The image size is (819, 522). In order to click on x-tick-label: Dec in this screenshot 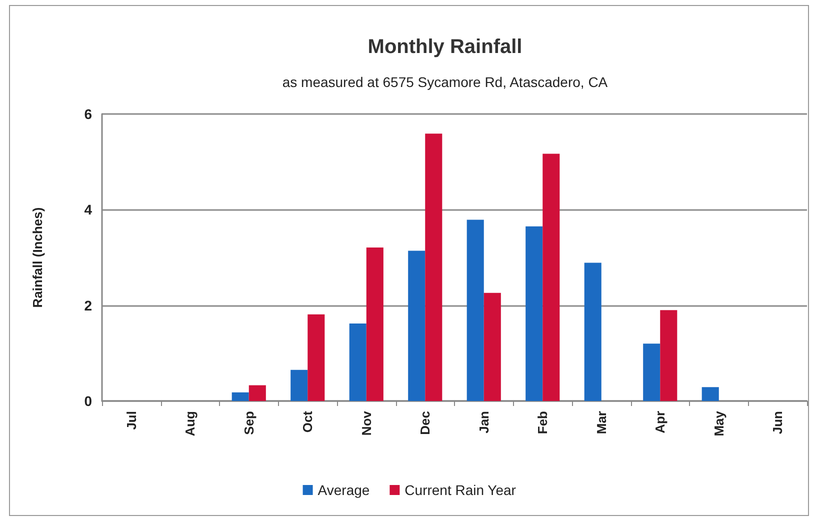, I will do `click(425, 423)`.